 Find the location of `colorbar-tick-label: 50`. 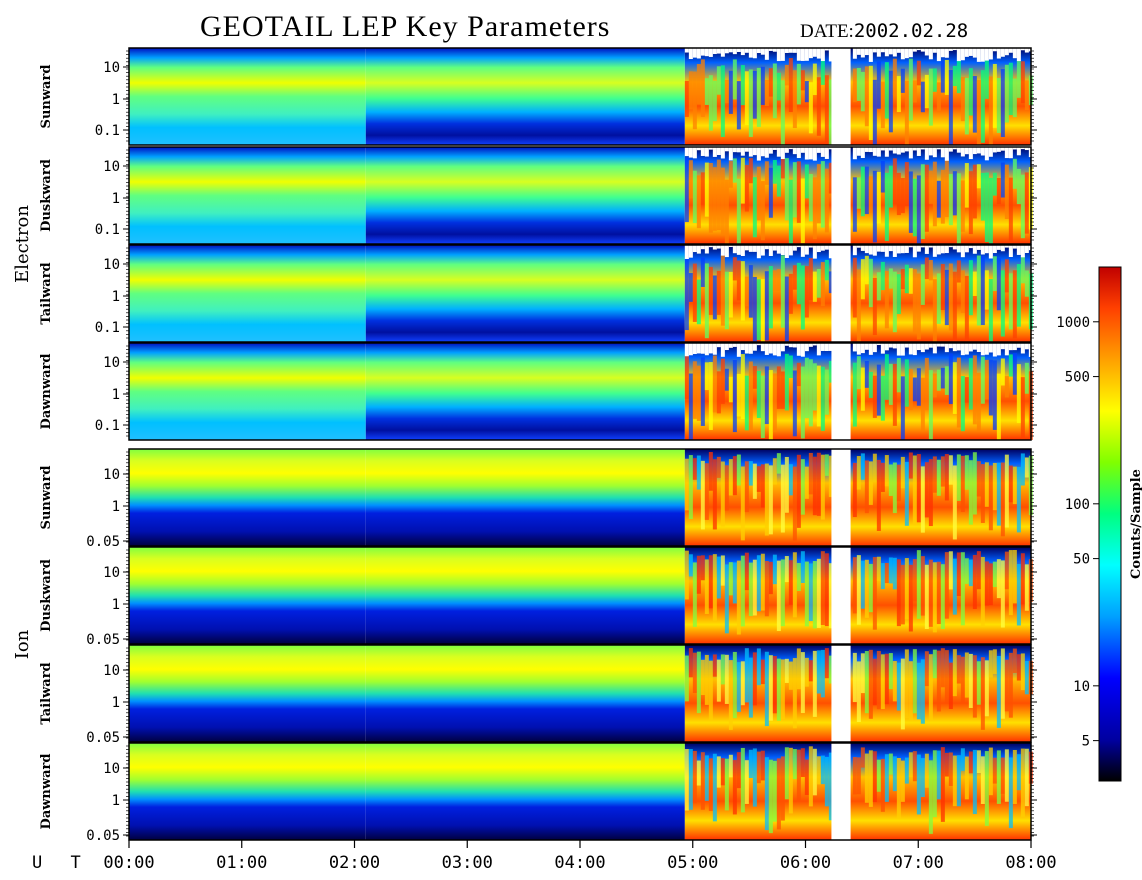

colorbar-tick-label: 50 is located at coordinates (1081, 560).